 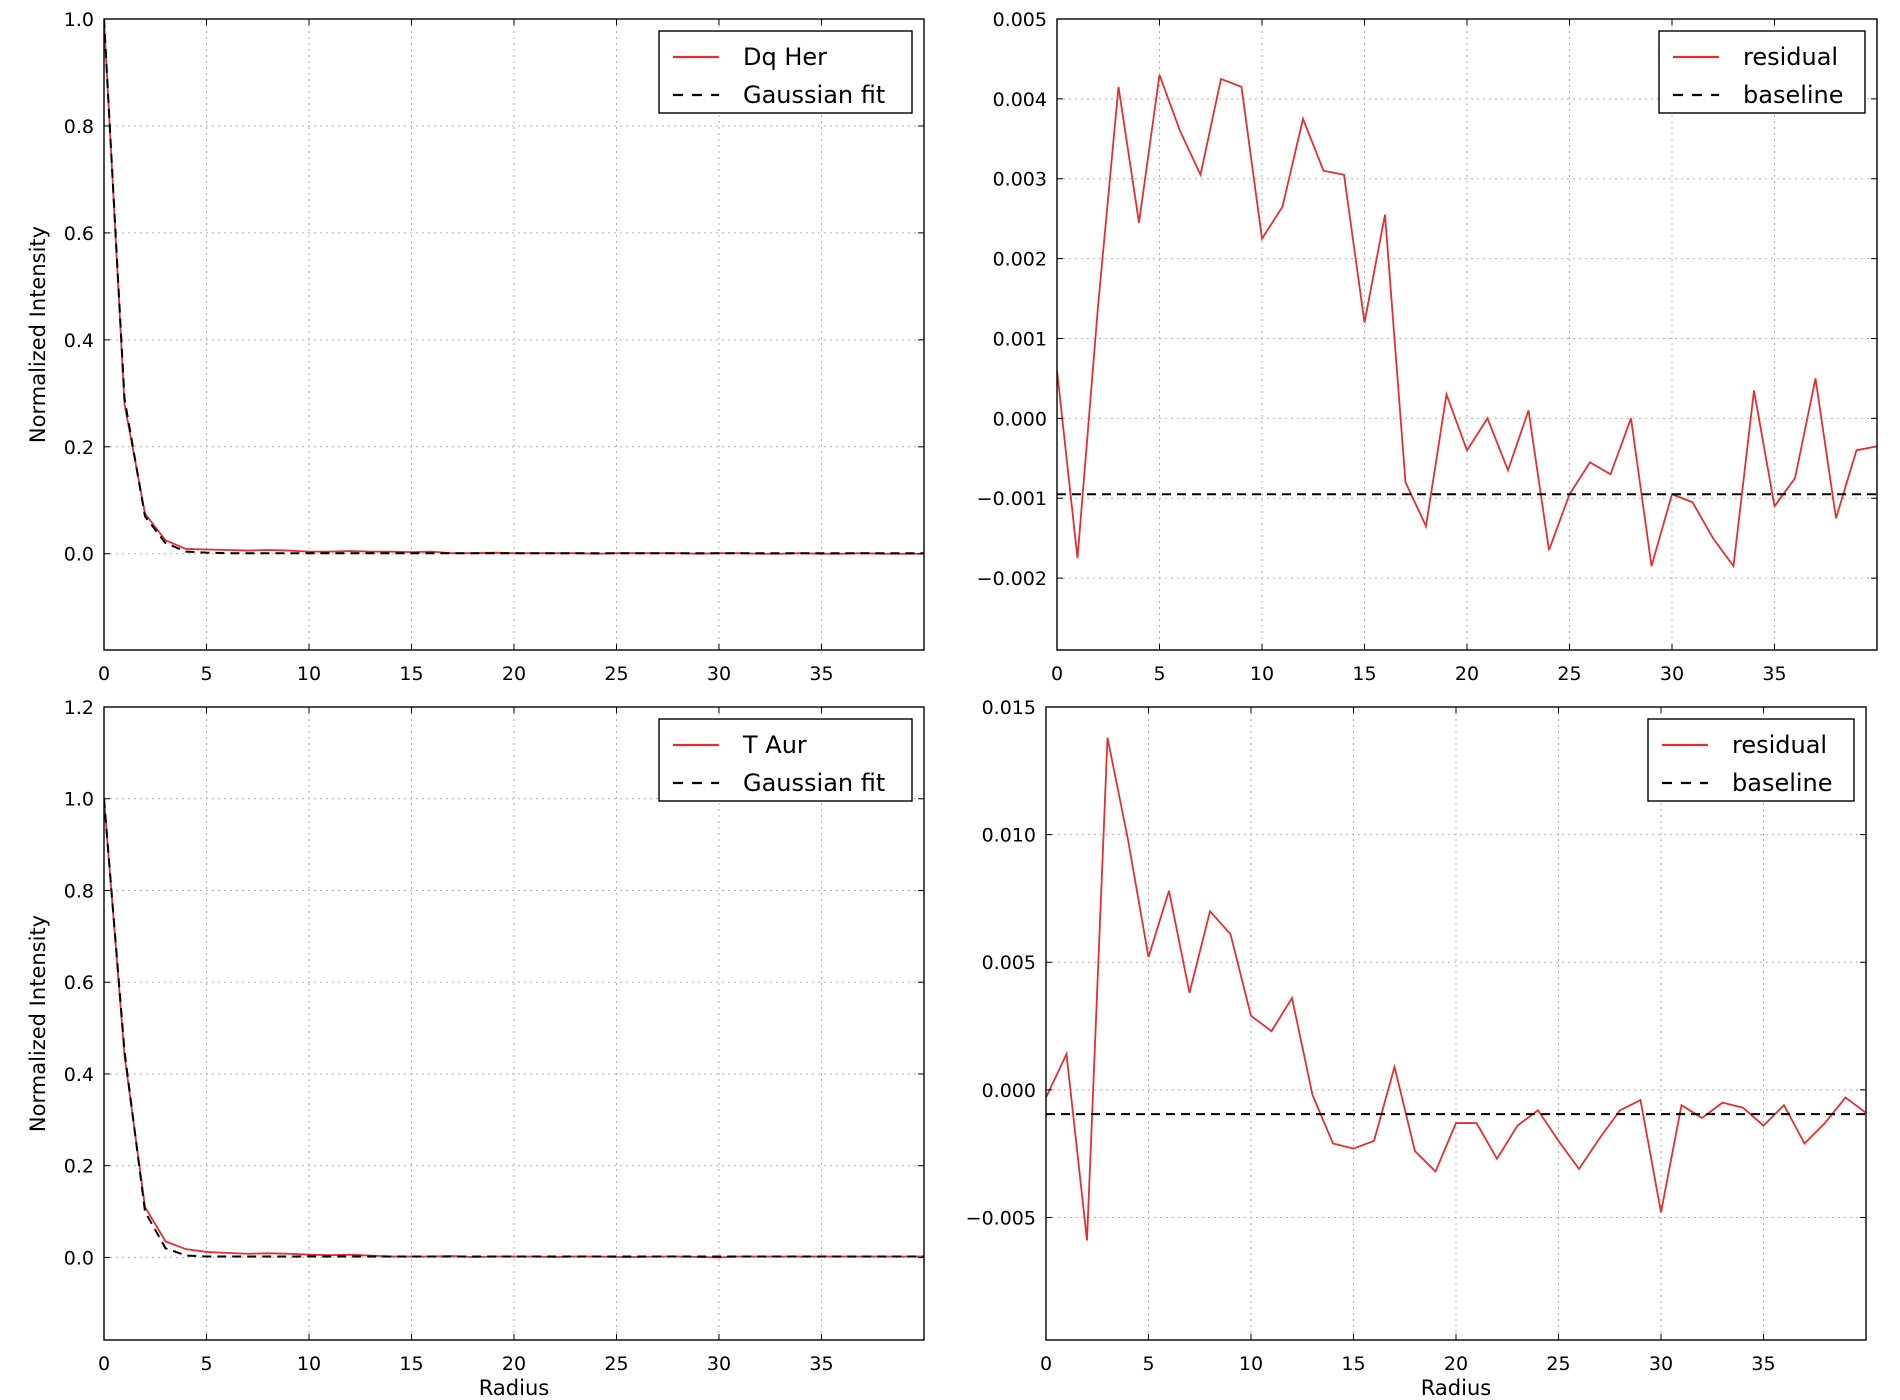 What do you see at coordinates (1001, 1218) in the screenshot?
I see `y-tick-label: −0.005` at bounding box center [1001, 1218].